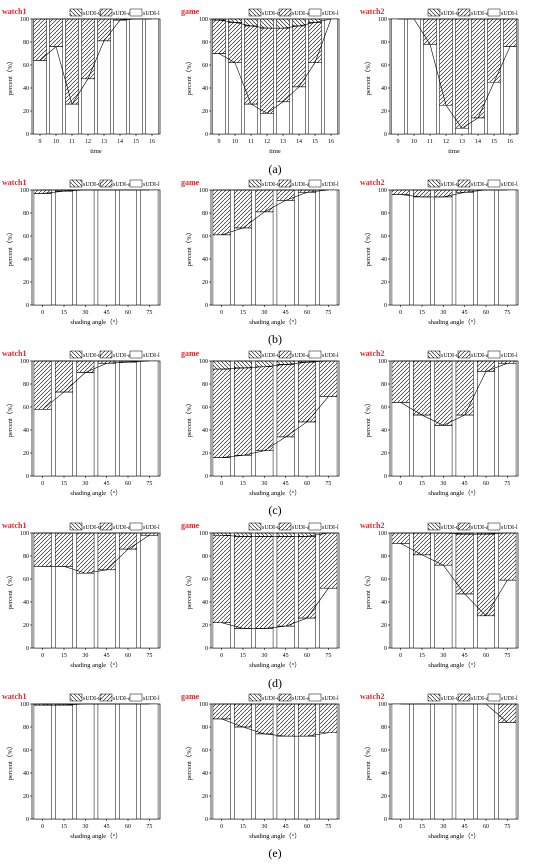 This screenshot has height=868, width=550. I want to click on legend-label: sUDI-u, so click(450, 356).